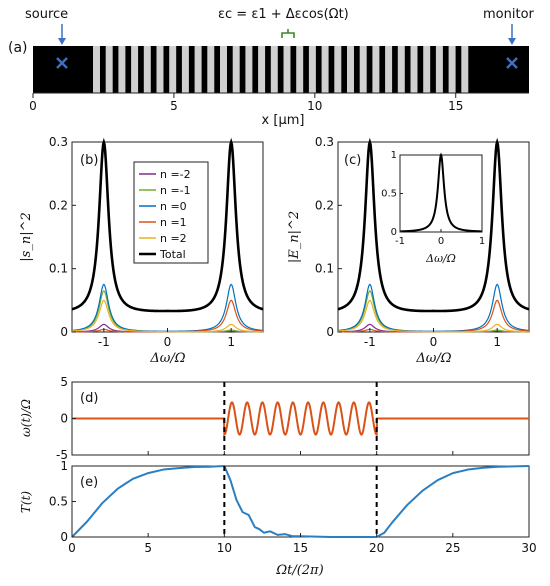 The height and width of the screenshot is (586, 550). I want to click on panel-e-ticks: 0 5 10 15 20 25 30 0 0.5 1, so click(293, 507).